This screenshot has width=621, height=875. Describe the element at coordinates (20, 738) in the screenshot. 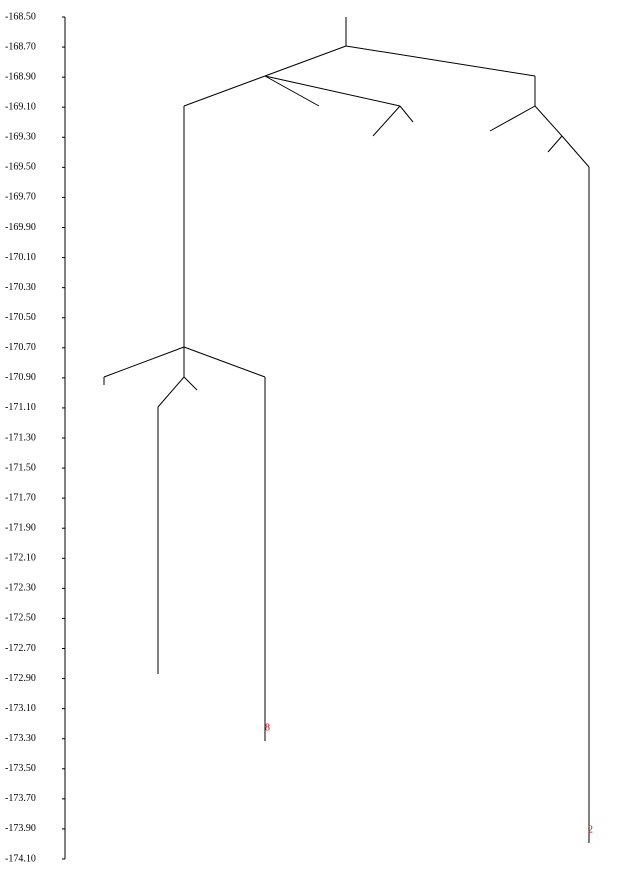

I see `y-tick-label: -173.30` at that location.